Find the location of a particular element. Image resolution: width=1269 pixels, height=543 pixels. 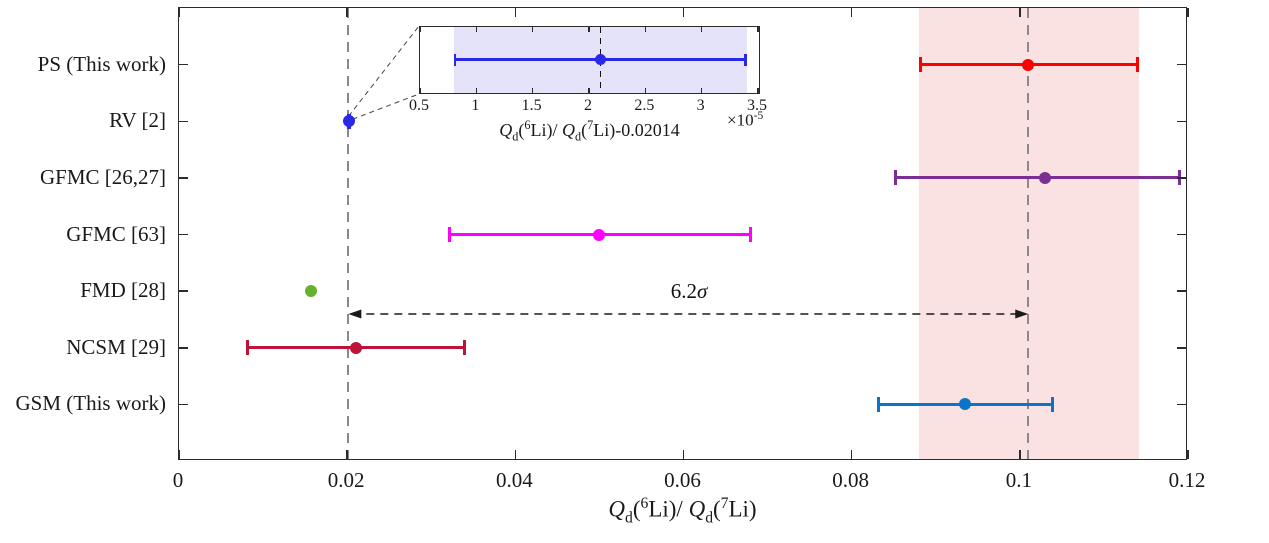

inset-plot is located at coordinates (589, 60).